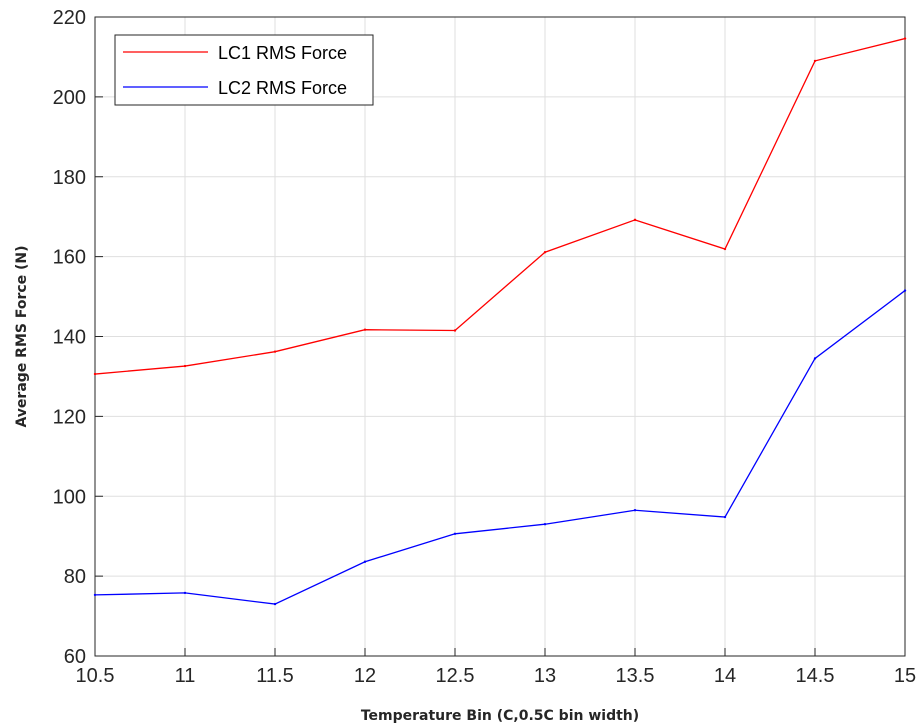 The image size is (921, 725). What do you see at coordinates (282, 88) in the screenshot?
I see `legend-label-lc2: LC2 RMS Force` at bounding box center [282, 88].